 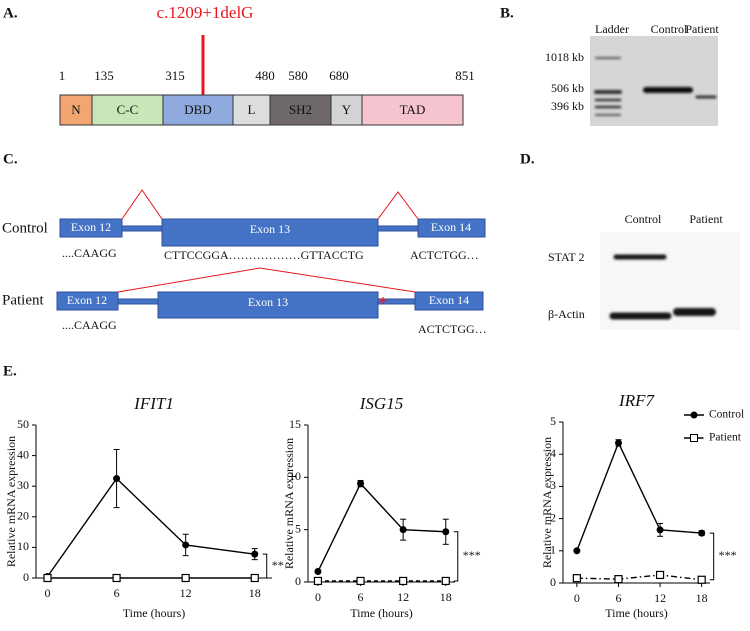 What do you see at coordinates (10, 13) in the screenshot?
I see `panel-label: A.` at bounding box center [10, 13].